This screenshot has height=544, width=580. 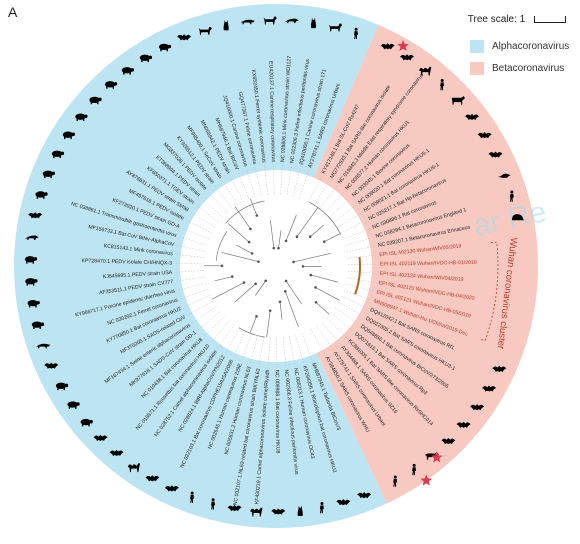 I want to click on tree-scale-label: Tree scale: 1, so click(x=496, y=19).